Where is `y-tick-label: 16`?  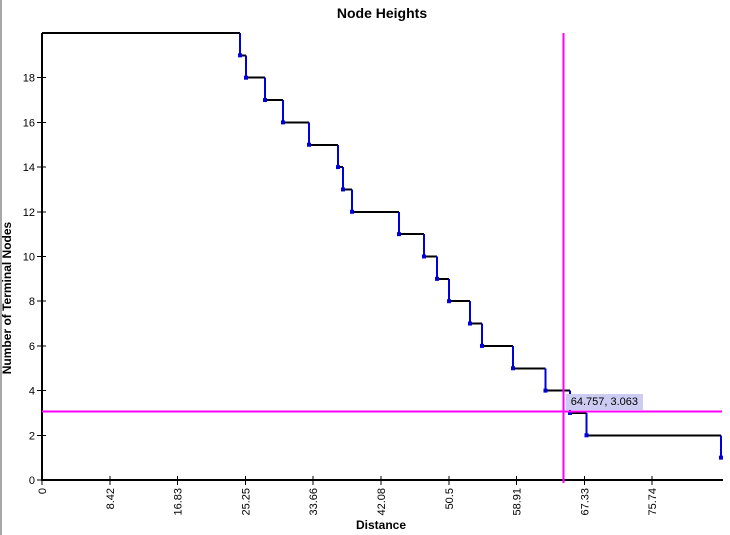 y-tick-label: 16 is located at coordinates (29, 123).